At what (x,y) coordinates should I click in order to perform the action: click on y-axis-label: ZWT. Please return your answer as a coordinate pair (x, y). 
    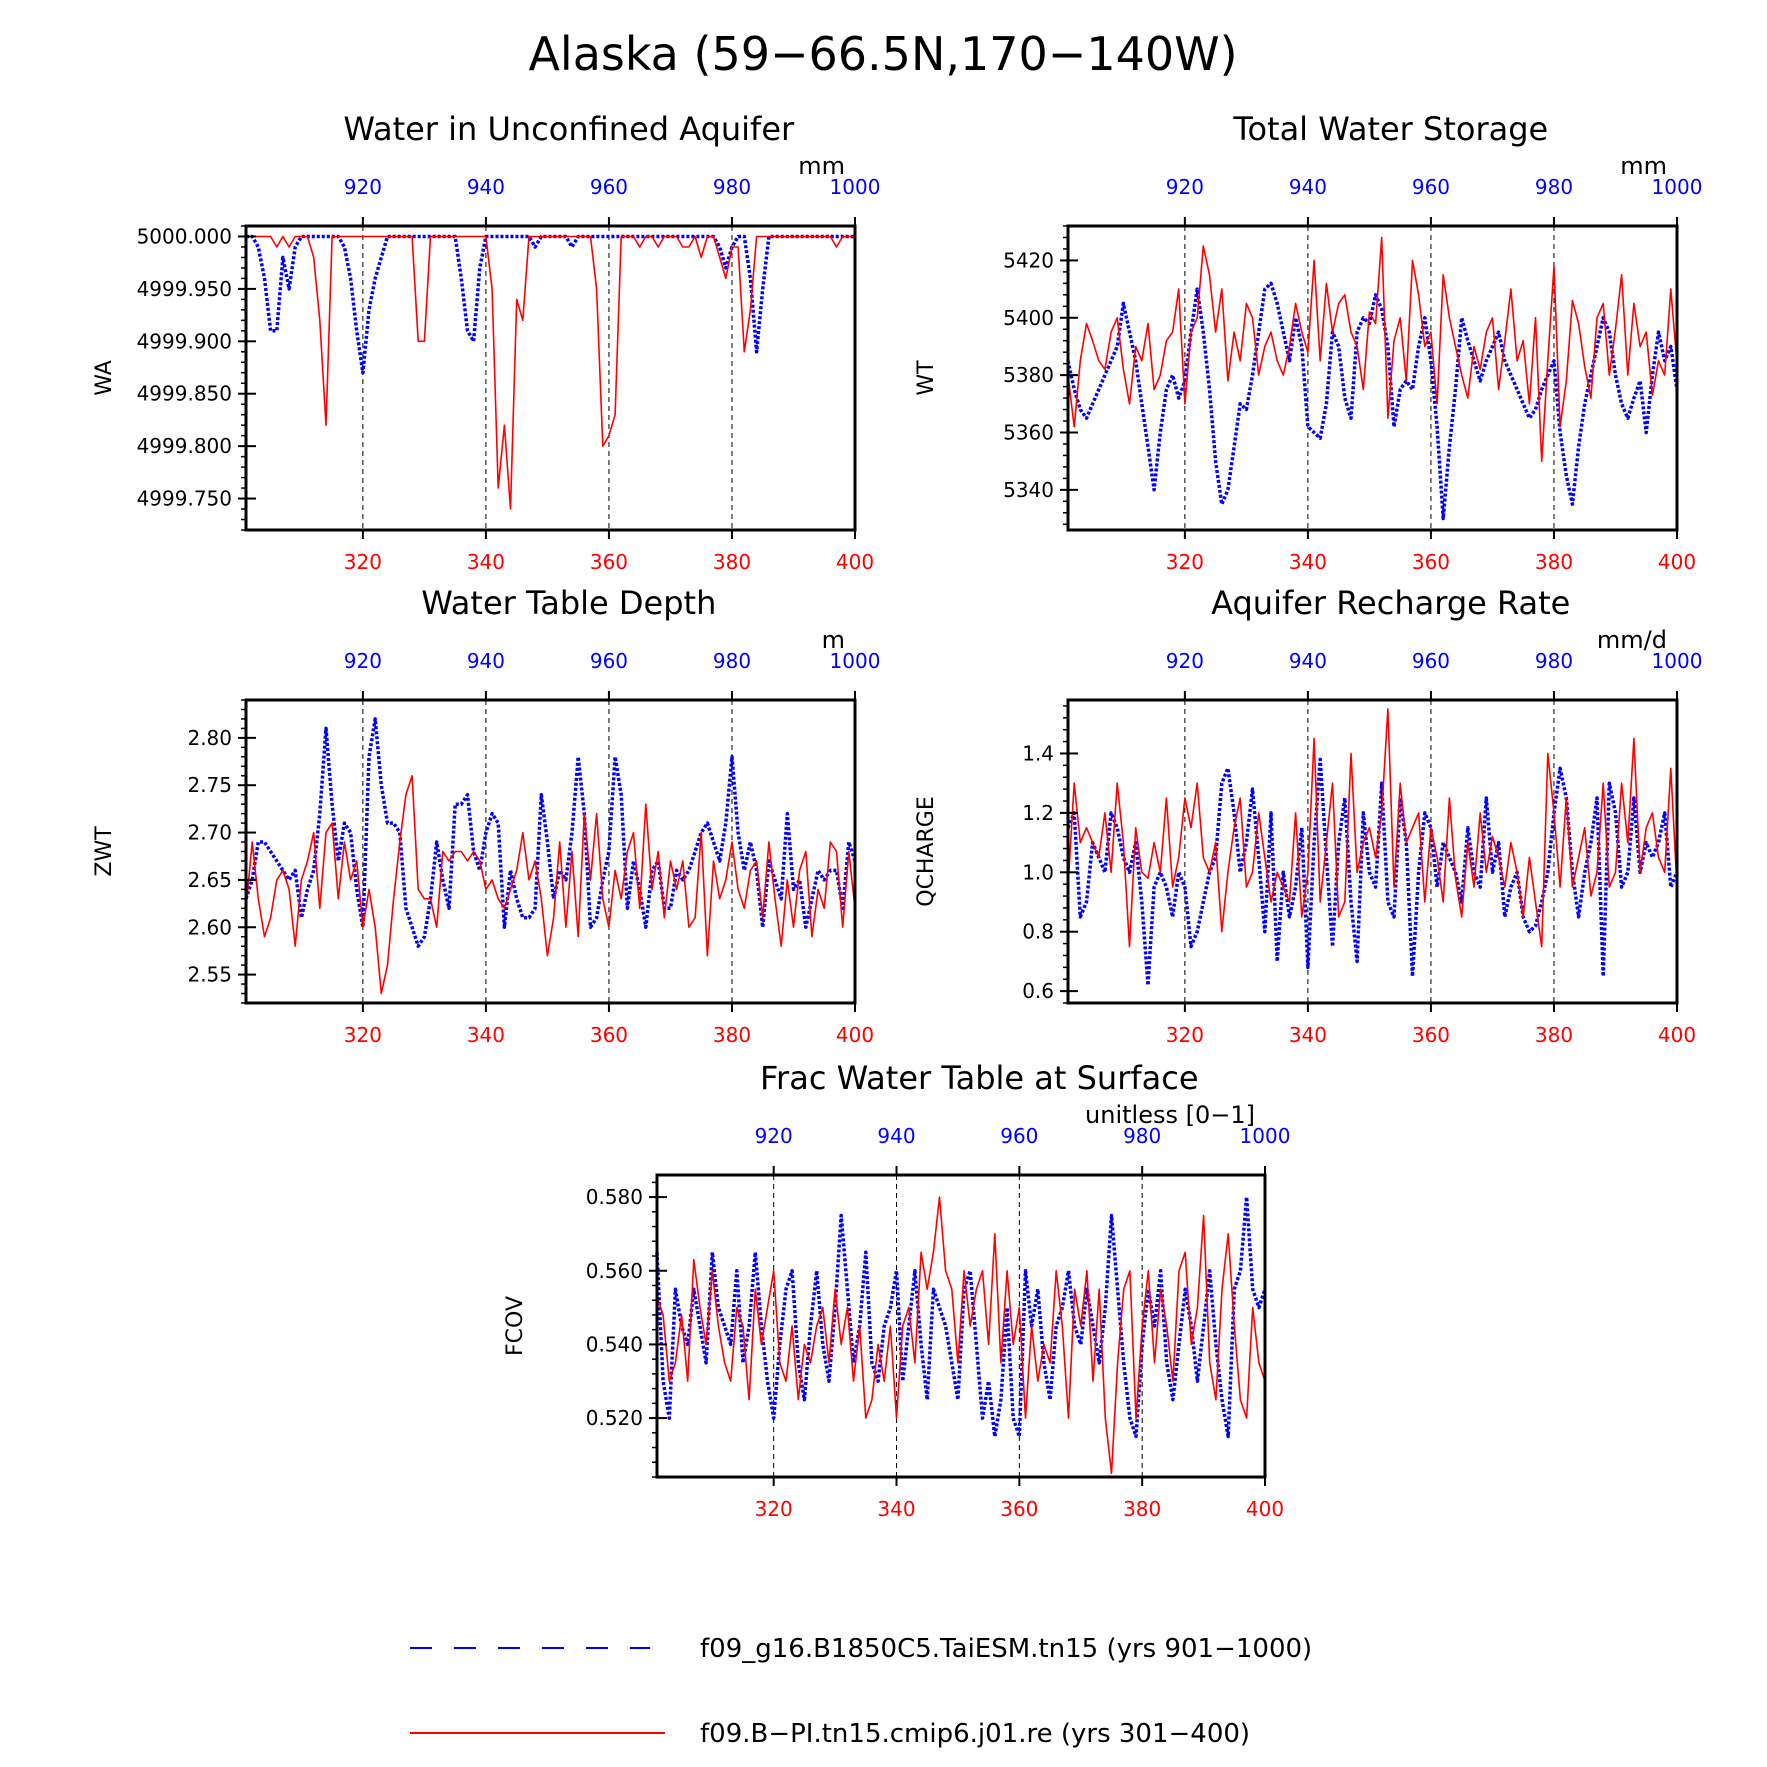
    Looking at the image, I should click on (104, 851).